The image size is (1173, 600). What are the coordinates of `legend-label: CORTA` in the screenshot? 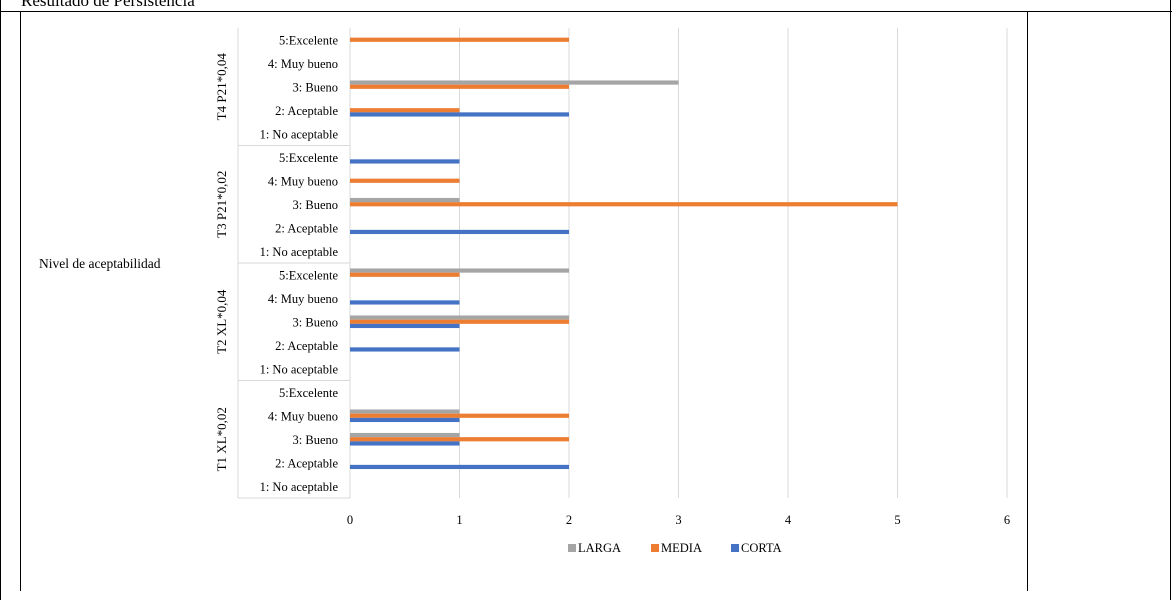 It's located at (761, 548).